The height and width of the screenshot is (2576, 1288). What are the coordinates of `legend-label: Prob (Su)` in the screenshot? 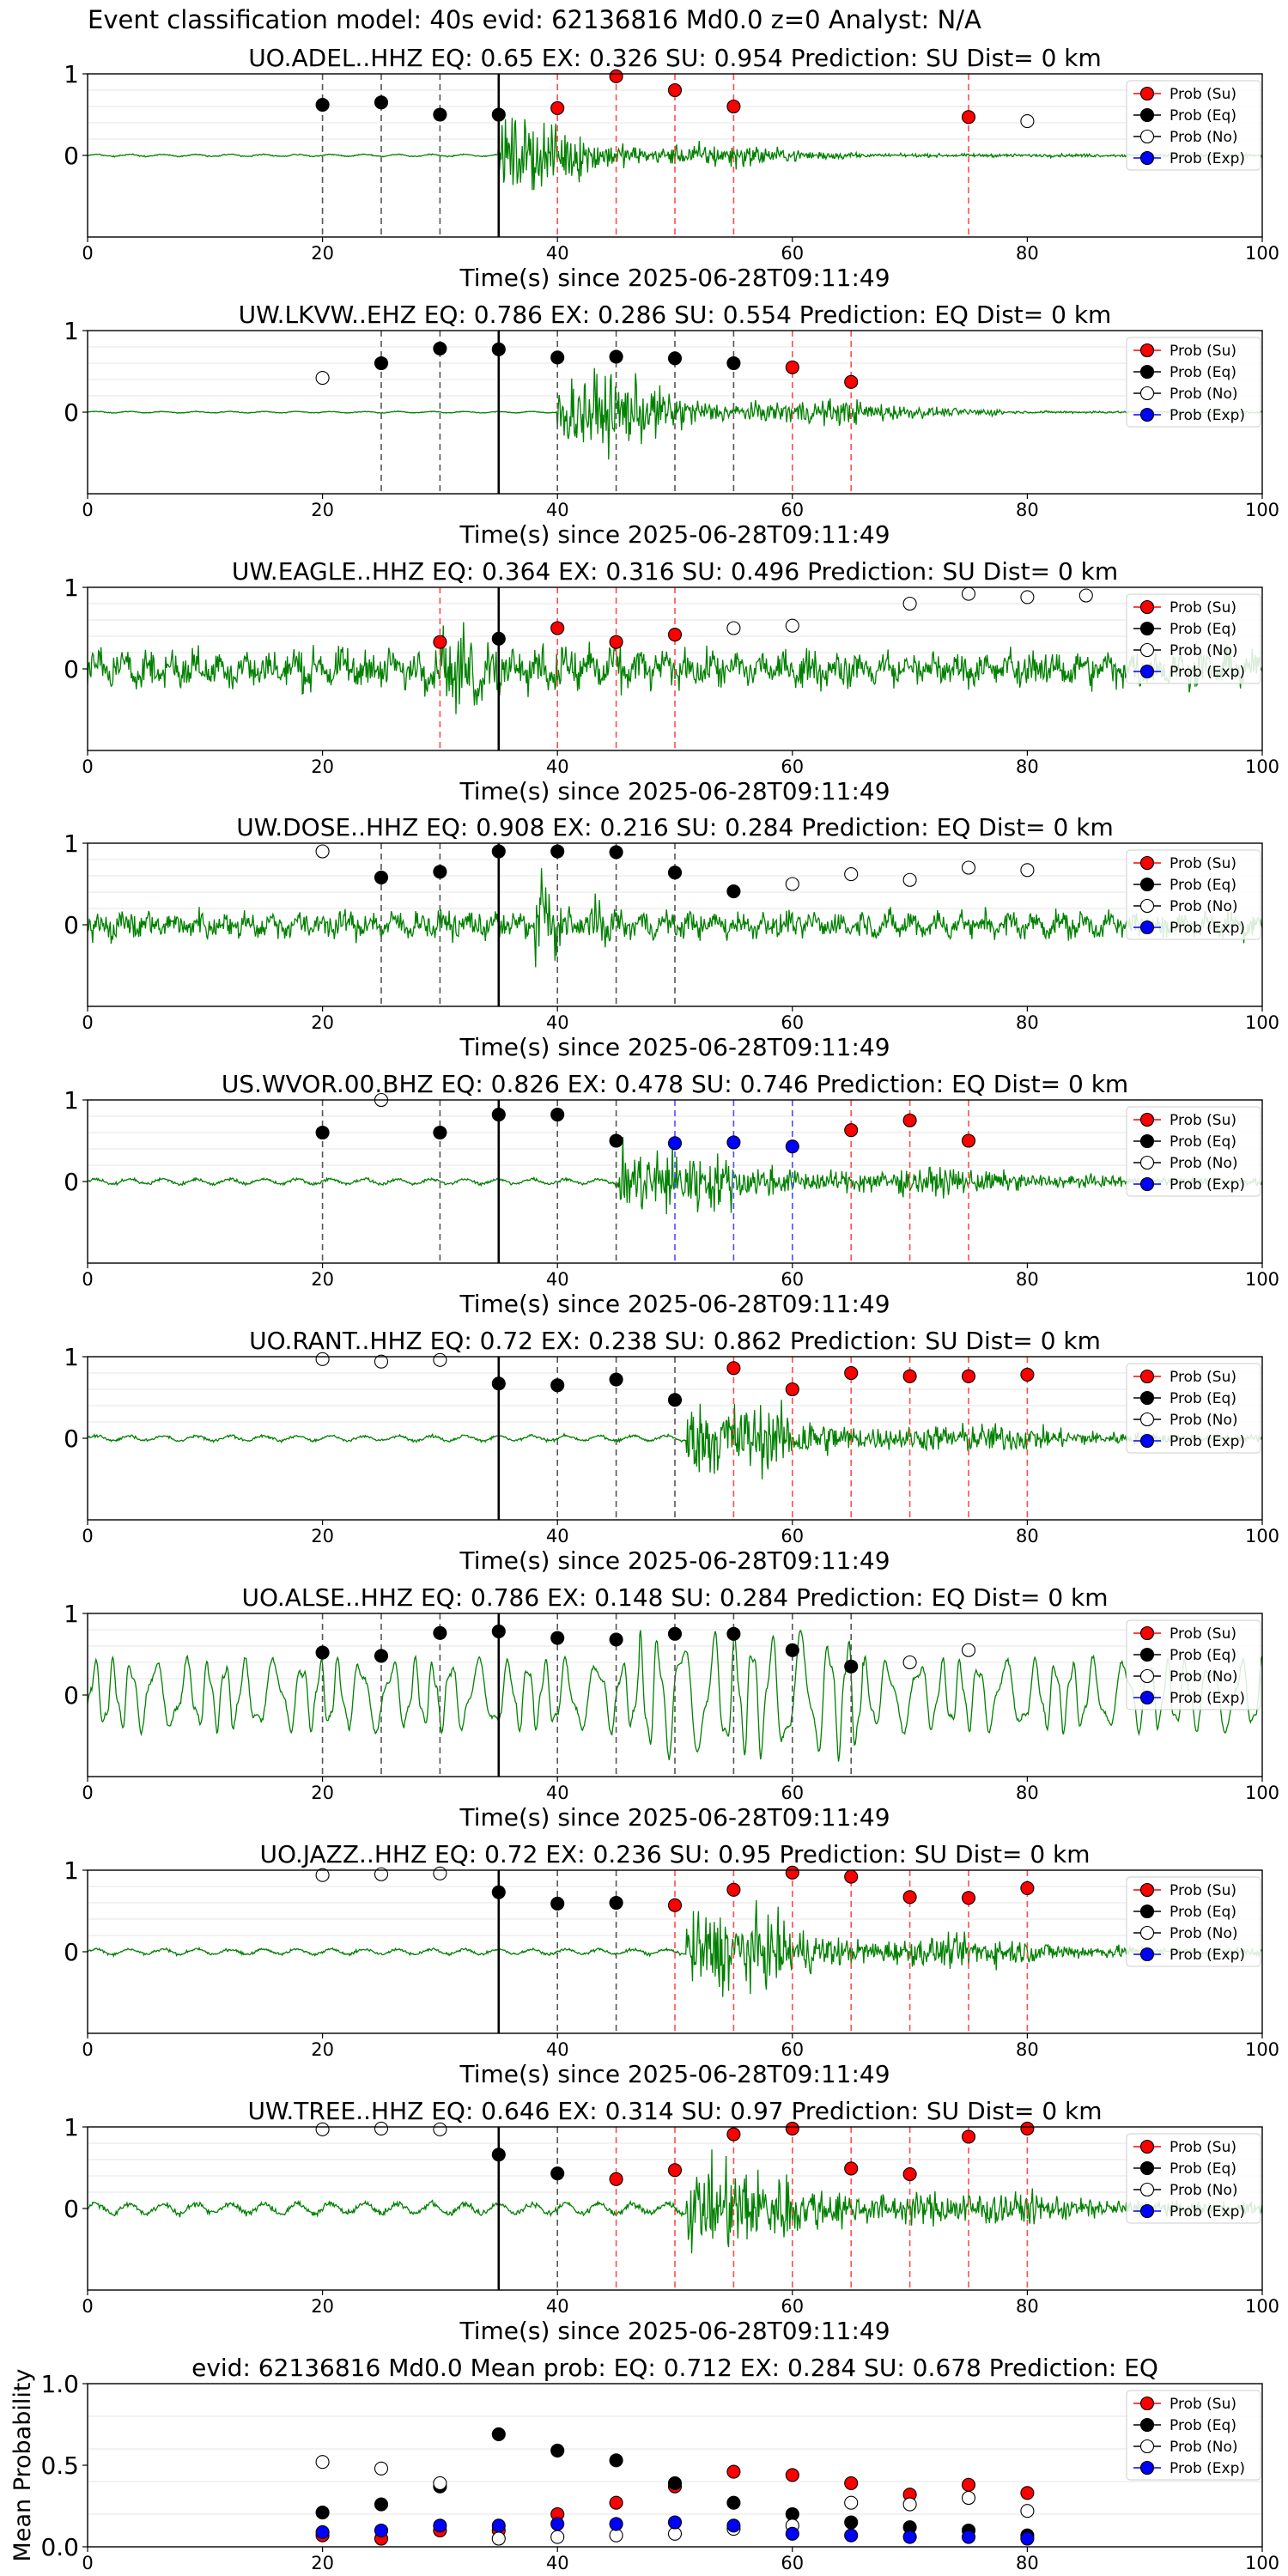 It's located at (1203, 1634).